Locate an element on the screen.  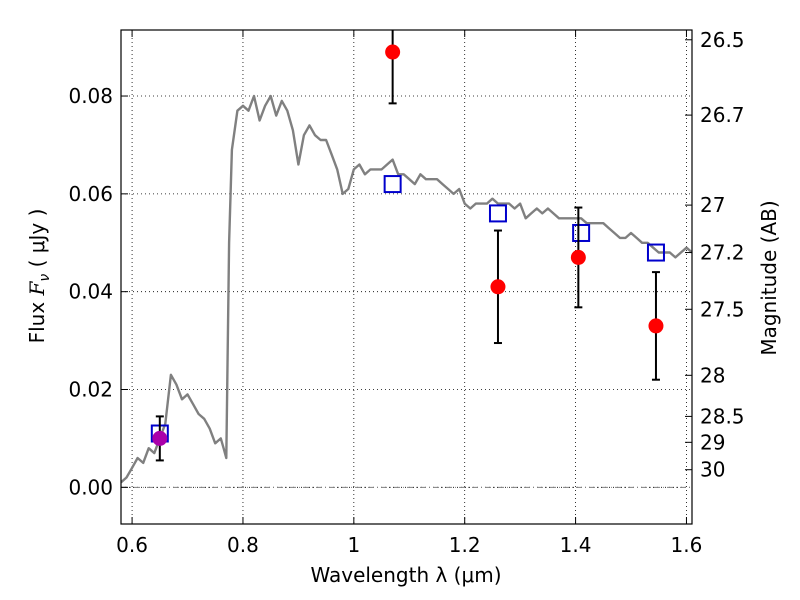
right-tick-label: 28 is located at coordinates (712, 375).